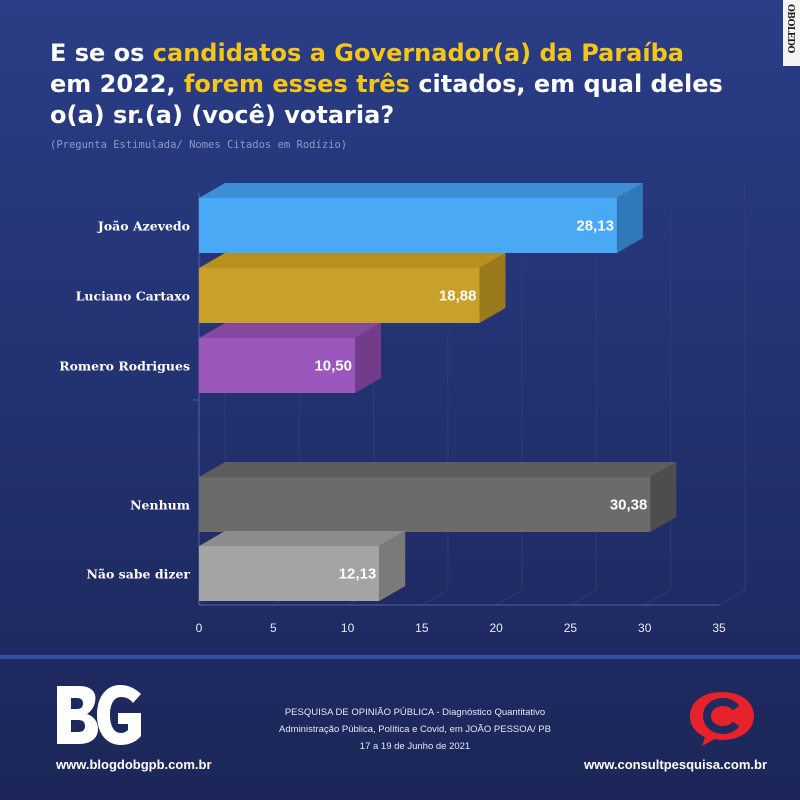  Describe the element at coordinates (138, 574) in the screenshot. I see `category-label: Não sabe dizer` at that location.